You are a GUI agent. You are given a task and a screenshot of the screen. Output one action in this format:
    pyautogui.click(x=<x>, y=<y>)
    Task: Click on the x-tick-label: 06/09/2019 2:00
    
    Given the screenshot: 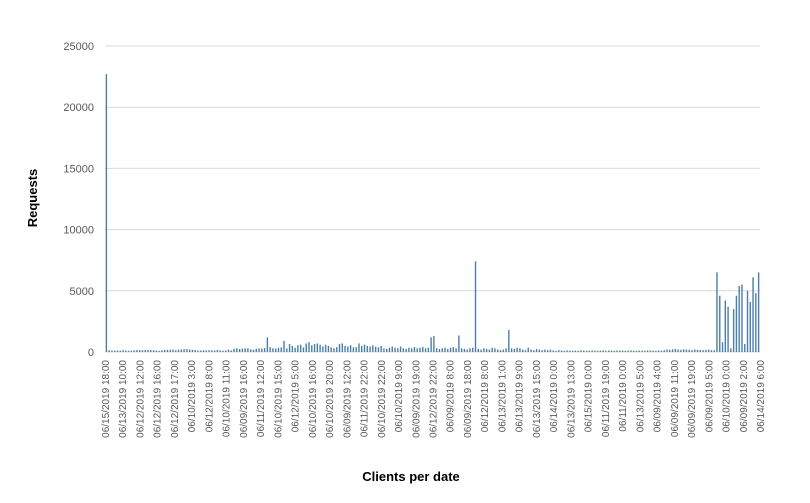 What is the action you would take?
    pyautogui.click(x=744, y=396)
    